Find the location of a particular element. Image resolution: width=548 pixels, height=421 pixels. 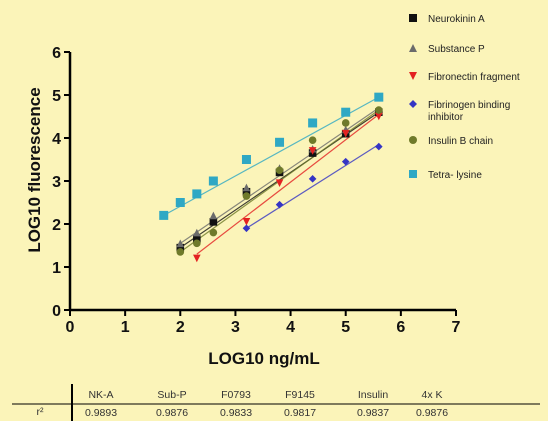

table-header-4: Insulin is located at coordinates (373, 395).